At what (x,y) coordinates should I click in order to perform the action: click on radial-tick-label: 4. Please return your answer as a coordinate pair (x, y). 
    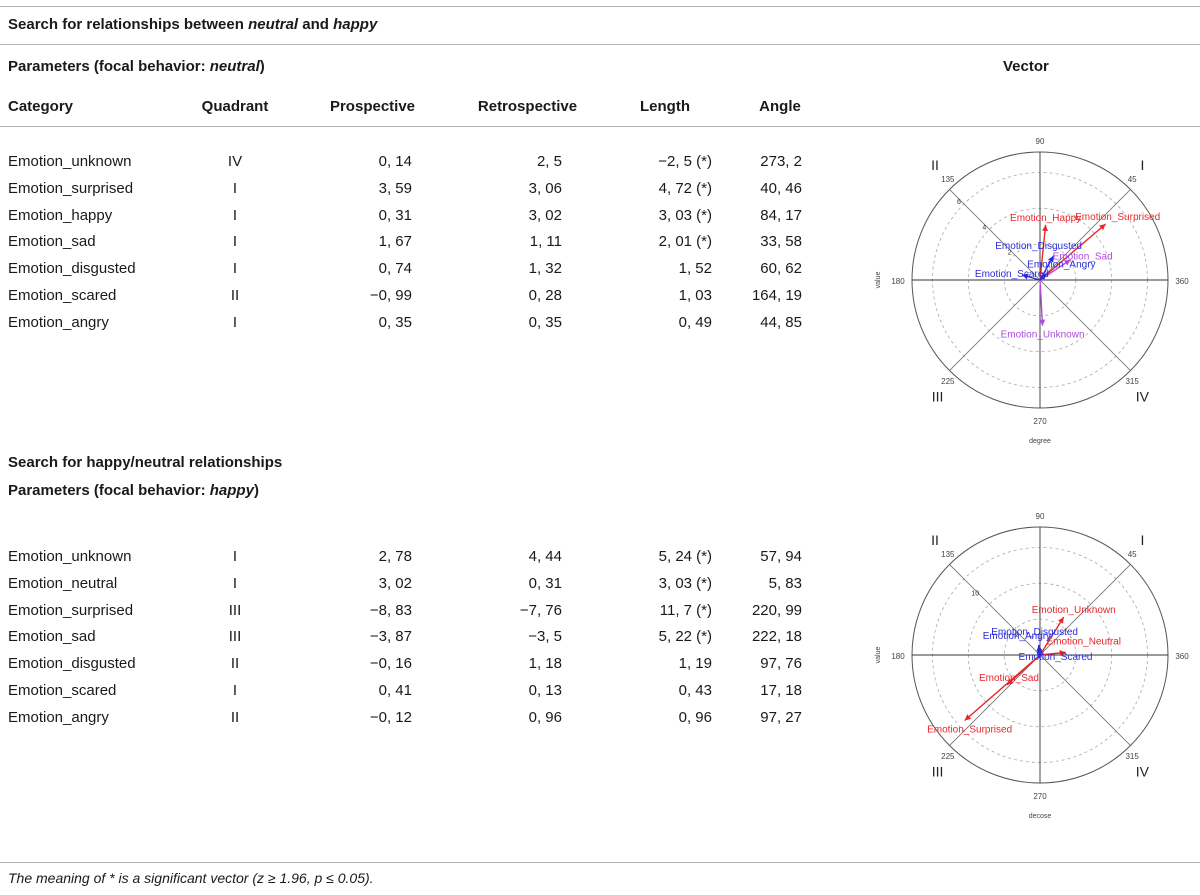
    Looking at the image, I should click on (984, 227).